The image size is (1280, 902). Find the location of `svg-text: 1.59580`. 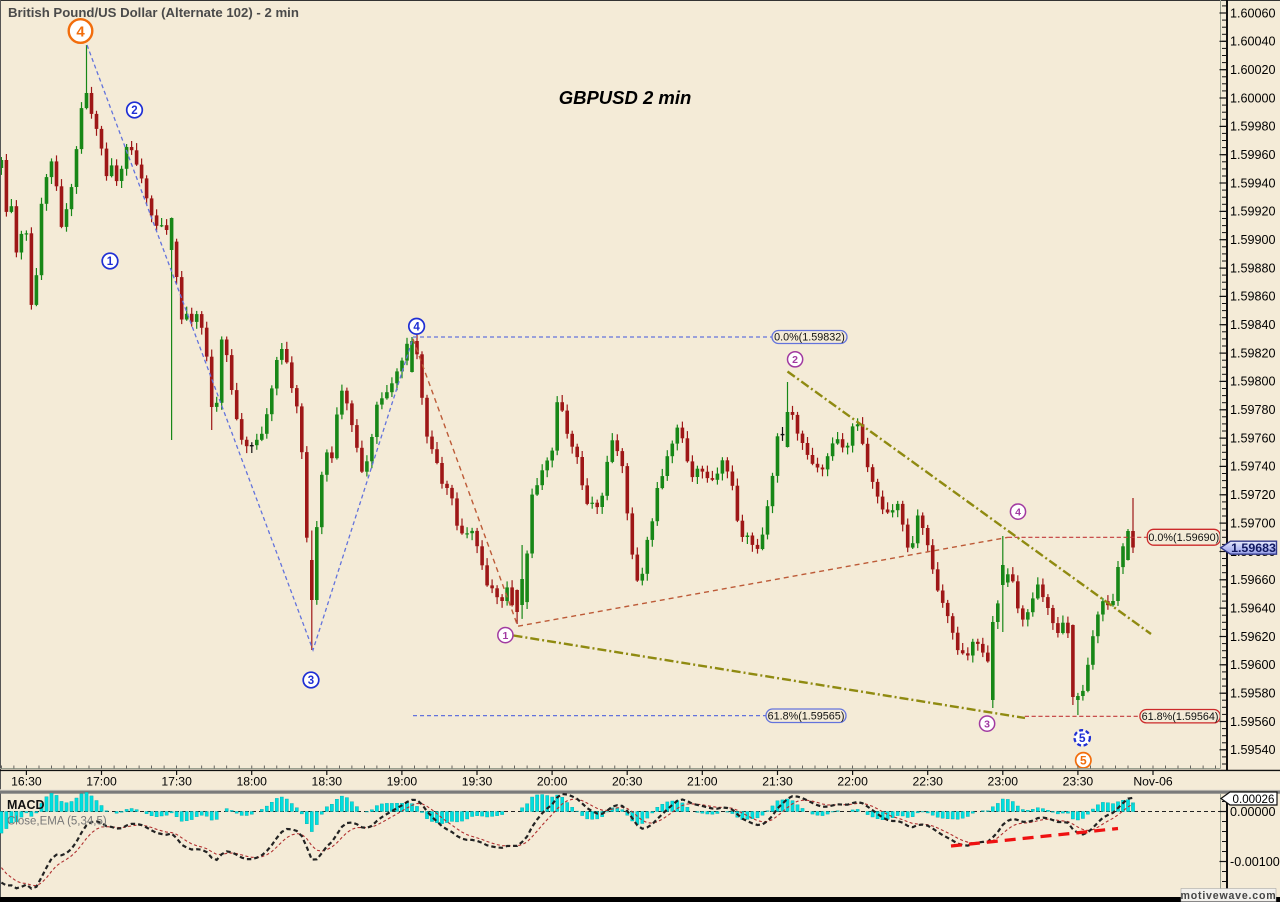

svg-text: 1.59580 is located at coordinates (1253, 694).